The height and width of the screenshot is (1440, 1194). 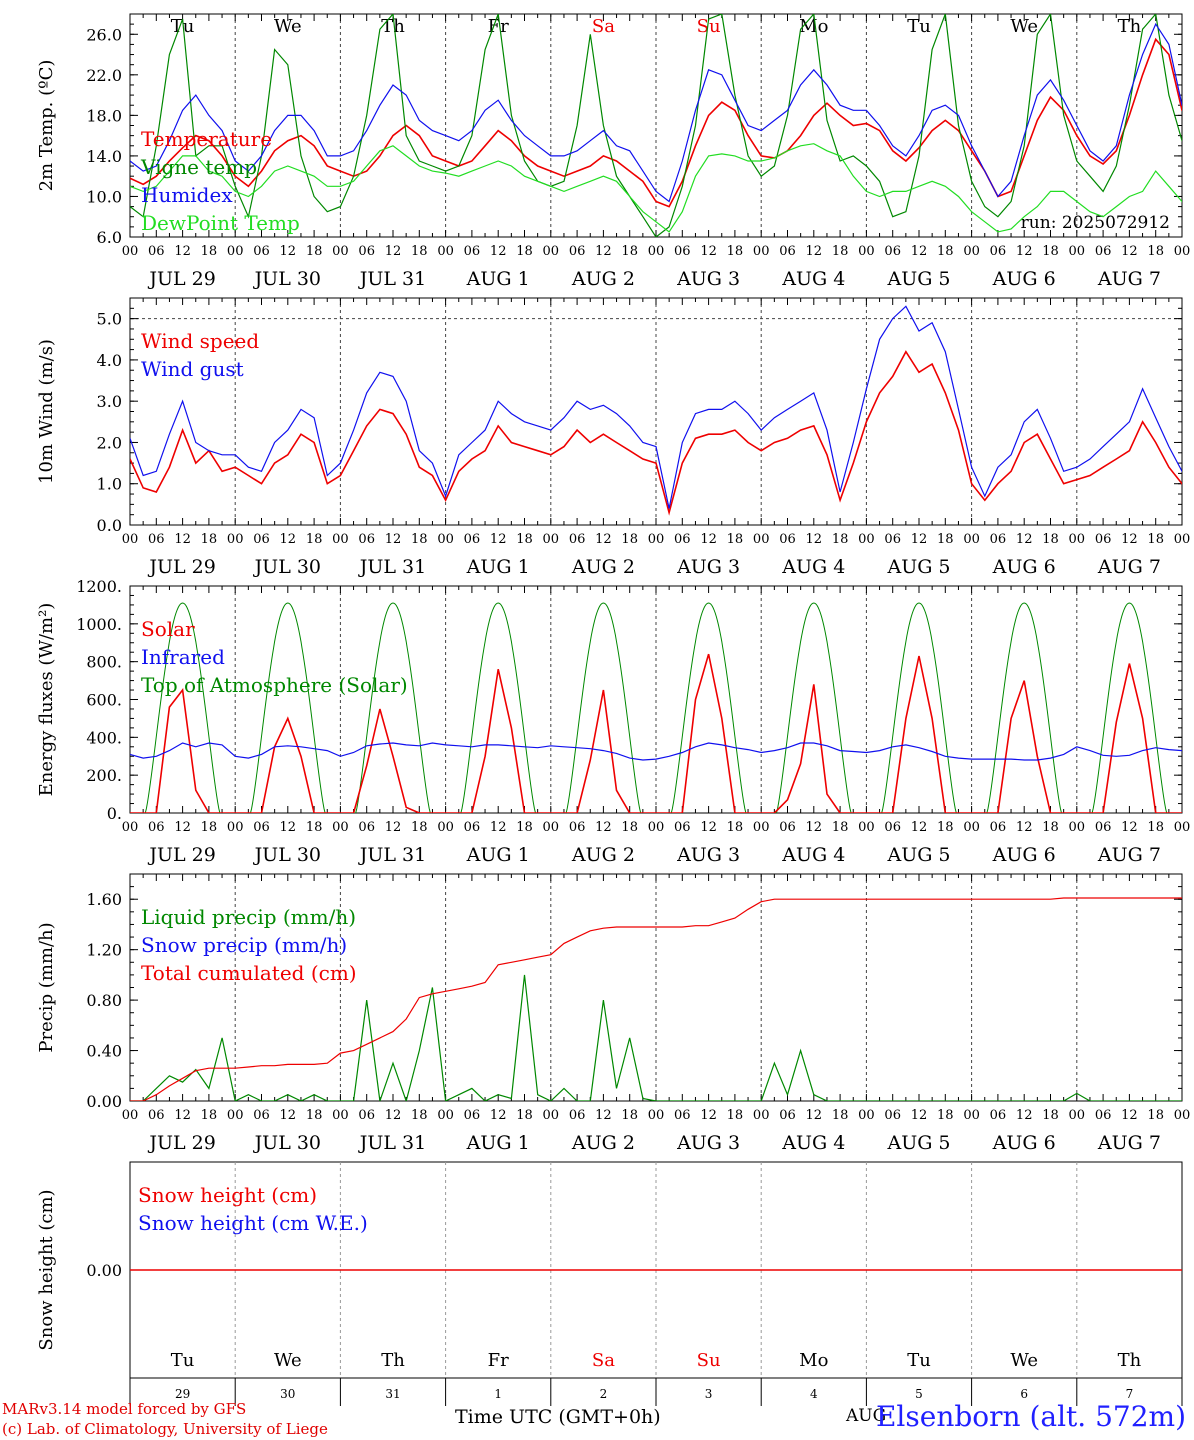 What do you see at coordinates (604, 1394) in the screenshot?
I see `day-number-label: 2` at bounding box center [604, 1394].